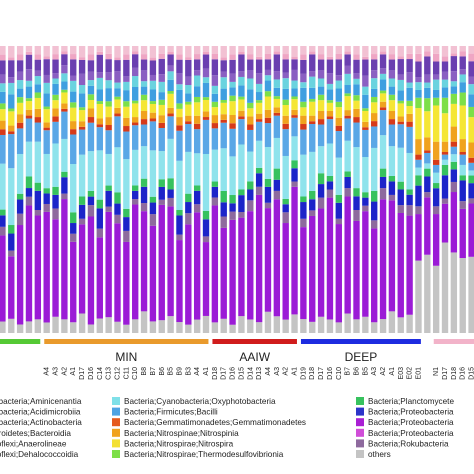 Image resolution: width=474 pixels, height=474 pixels. Describe the element at coordinates (392, 371) in the screenshot. I see `x-tick-label: A1` at that location.